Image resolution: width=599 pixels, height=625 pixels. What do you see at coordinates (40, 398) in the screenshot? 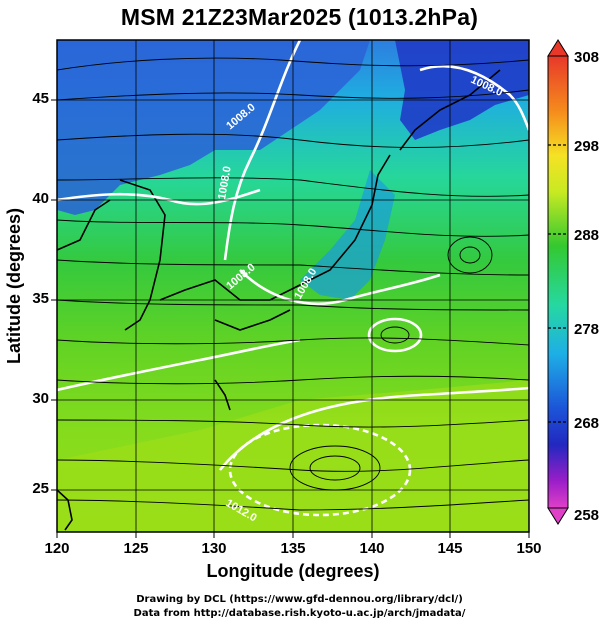
I see `y-tick-label: 30` at bounding box center [40, 398].